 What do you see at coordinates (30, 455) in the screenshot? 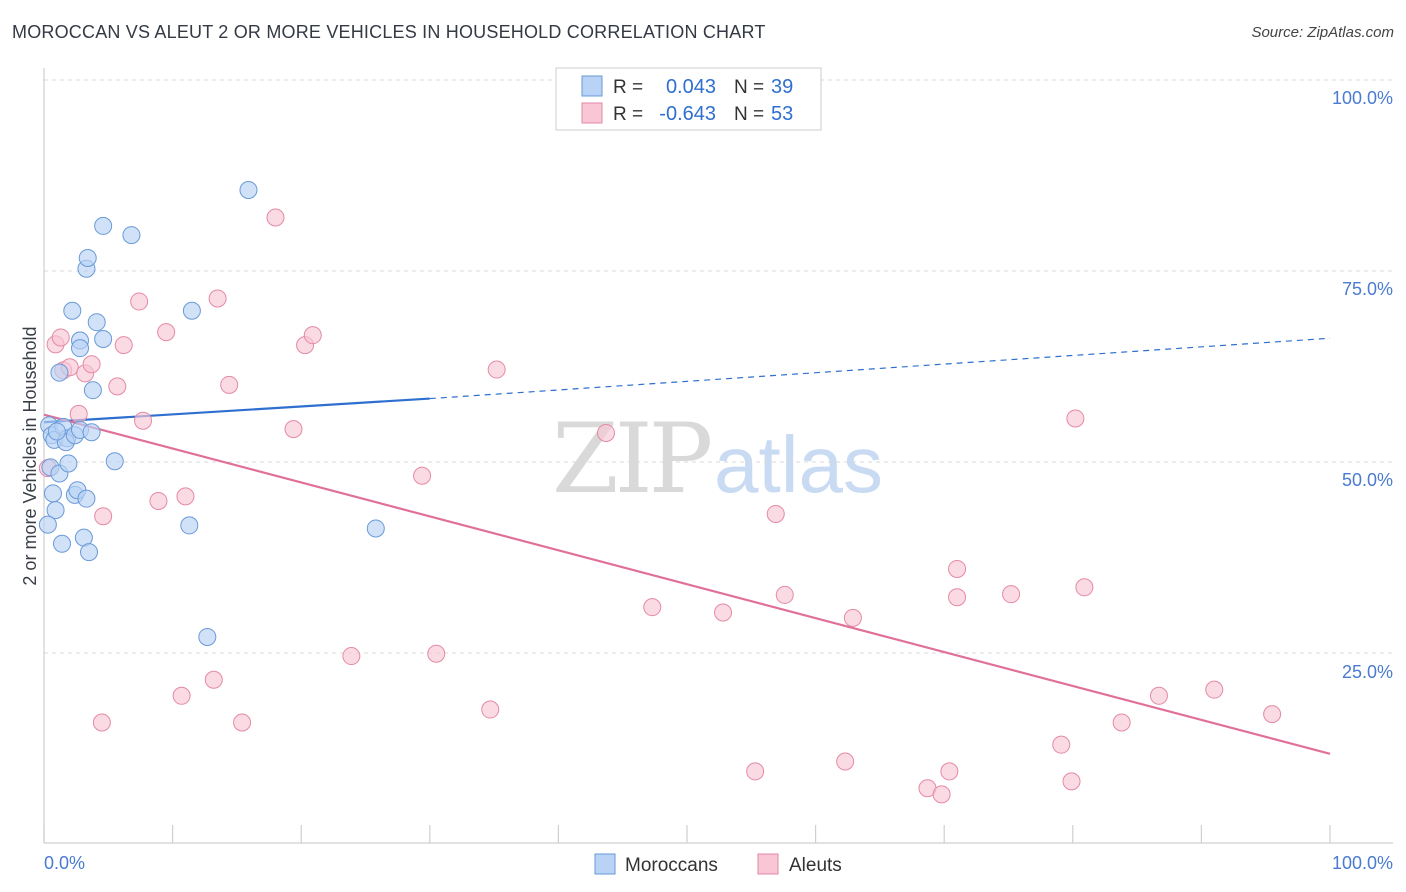
I see `y-axis-label: 2 or more Vehicles in Household` at bounding box center [30, 455].